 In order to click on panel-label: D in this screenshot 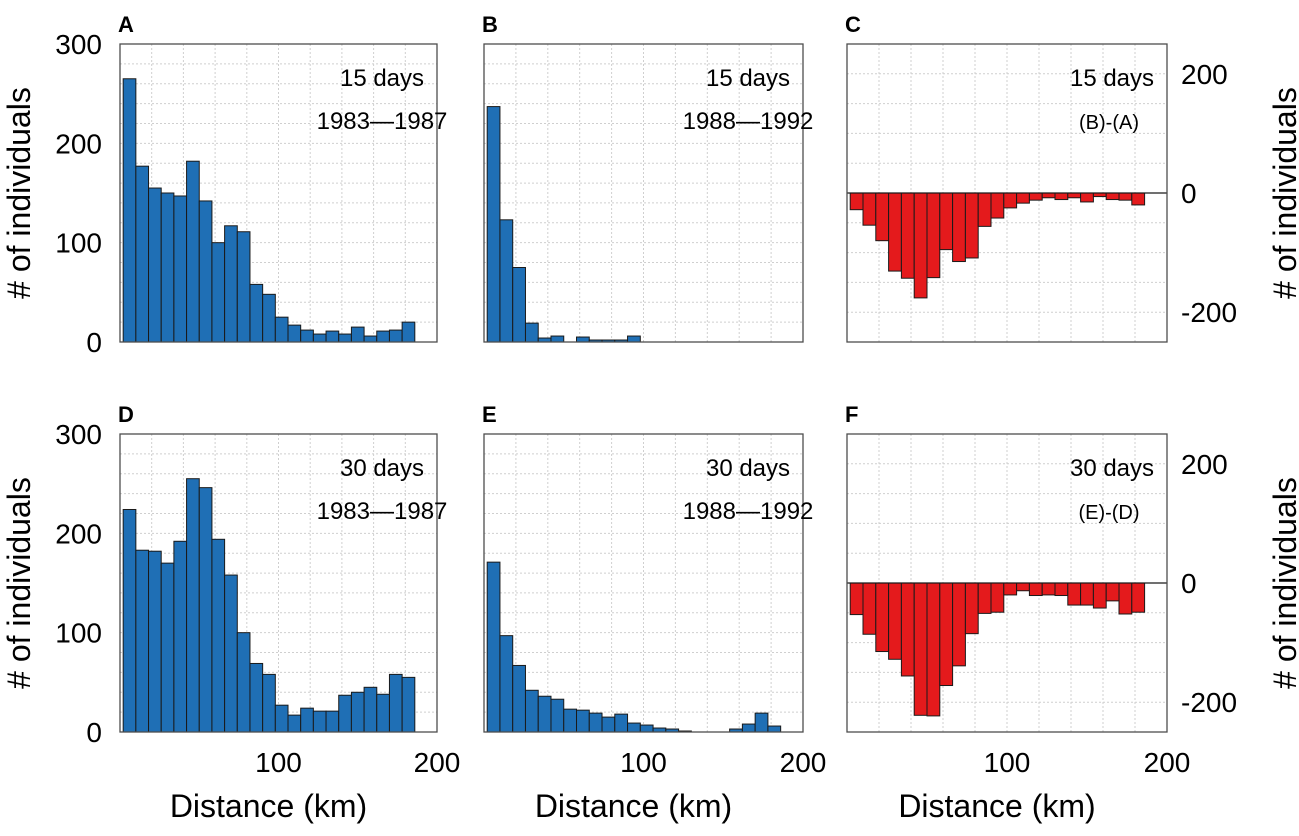, I will do `click(126, 414)`.